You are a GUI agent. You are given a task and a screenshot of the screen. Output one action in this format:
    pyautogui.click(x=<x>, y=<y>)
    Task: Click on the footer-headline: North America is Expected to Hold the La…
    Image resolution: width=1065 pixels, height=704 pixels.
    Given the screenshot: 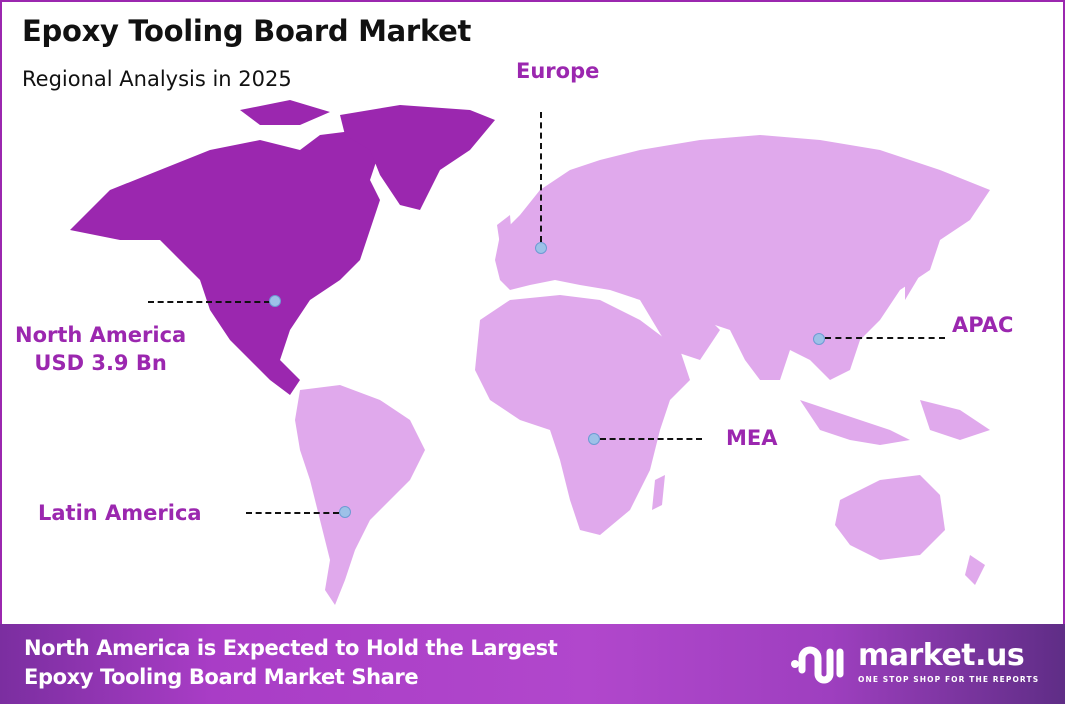 What is the action you would take?
    pyautogui.click(x=291, y=663)
    